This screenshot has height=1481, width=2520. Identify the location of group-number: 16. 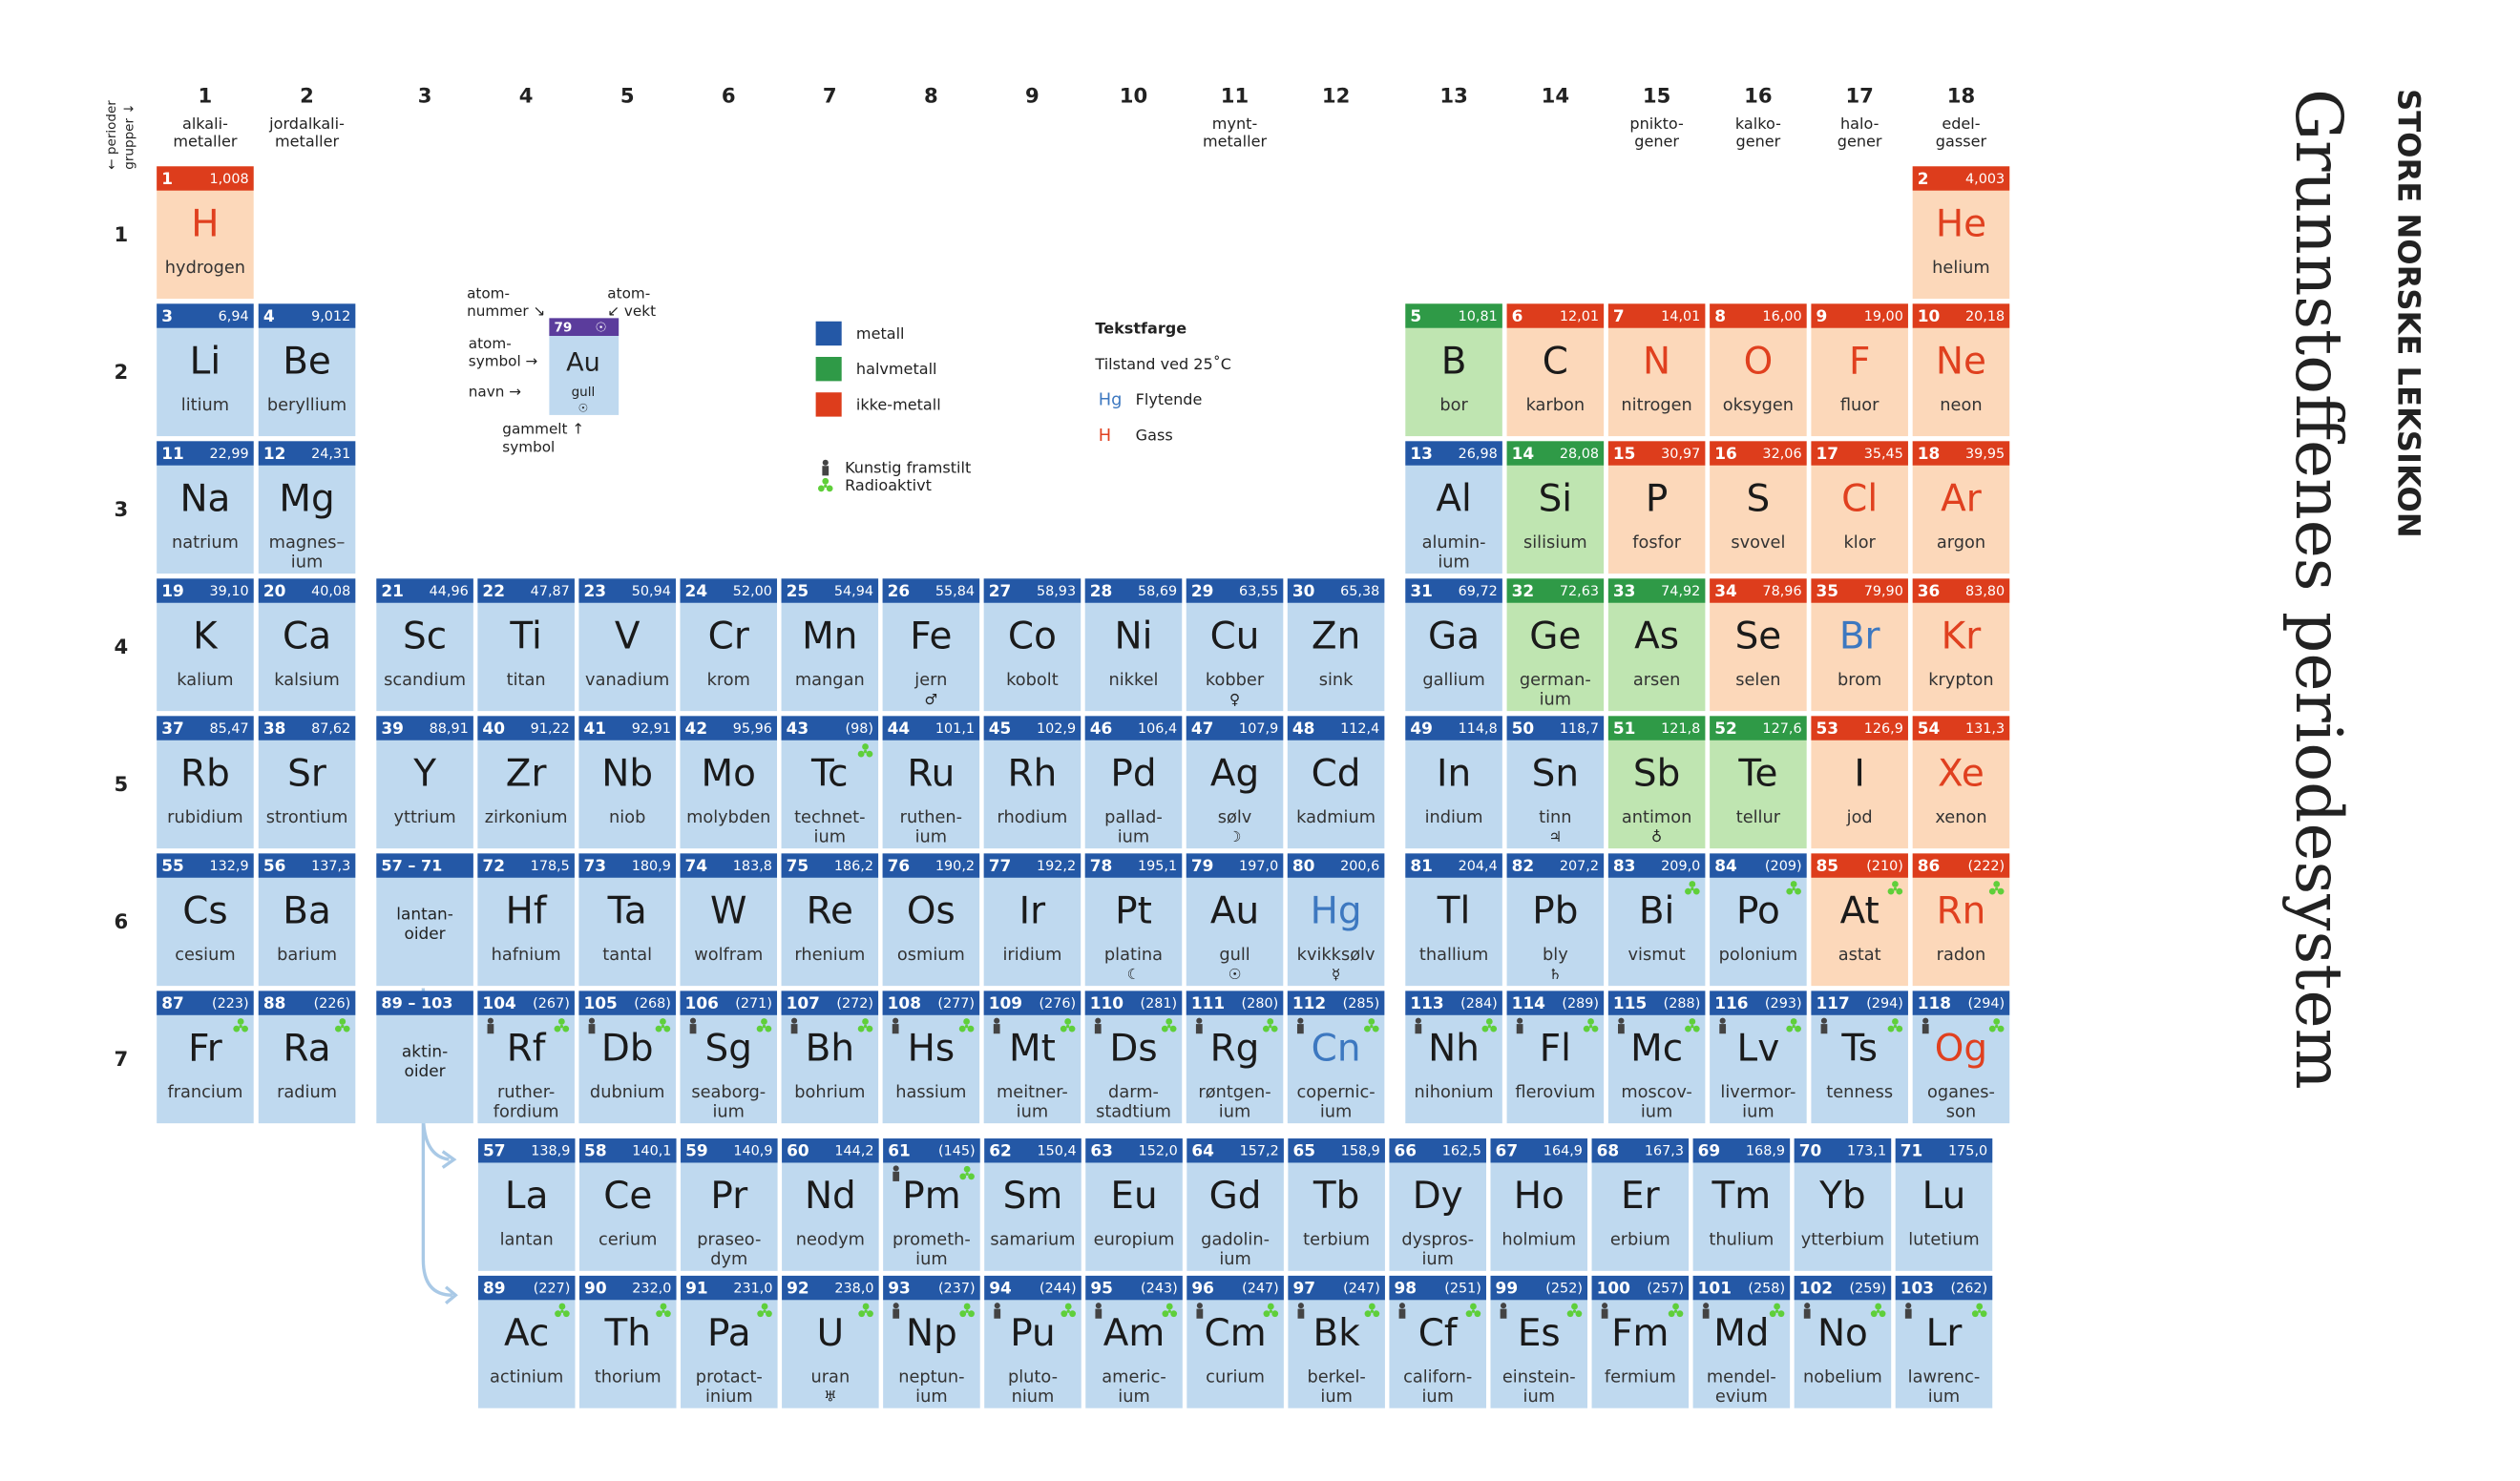
(1758, 96).